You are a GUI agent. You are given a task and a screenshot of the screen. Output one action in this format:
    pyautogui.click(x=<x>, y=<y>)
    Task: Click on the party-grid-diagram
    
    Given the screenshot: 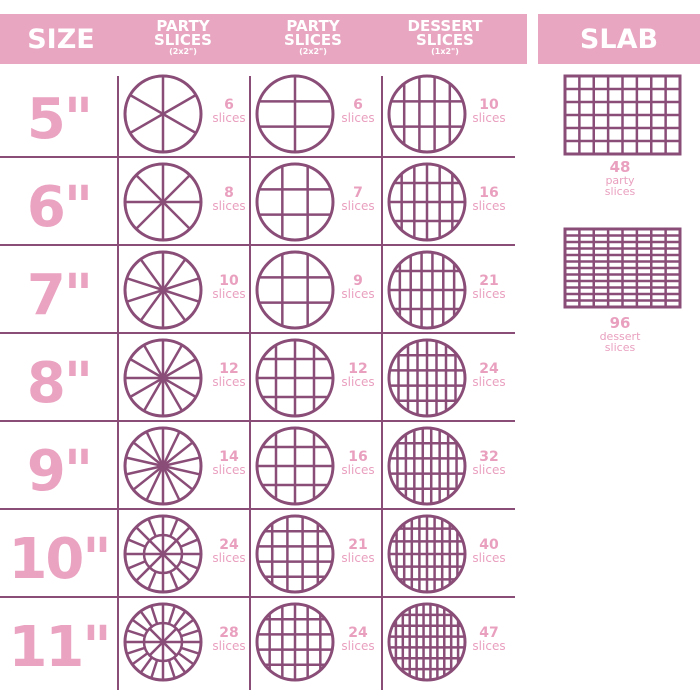 What is the action you would take?
    pyautogui.click(x=295, y=202)
    